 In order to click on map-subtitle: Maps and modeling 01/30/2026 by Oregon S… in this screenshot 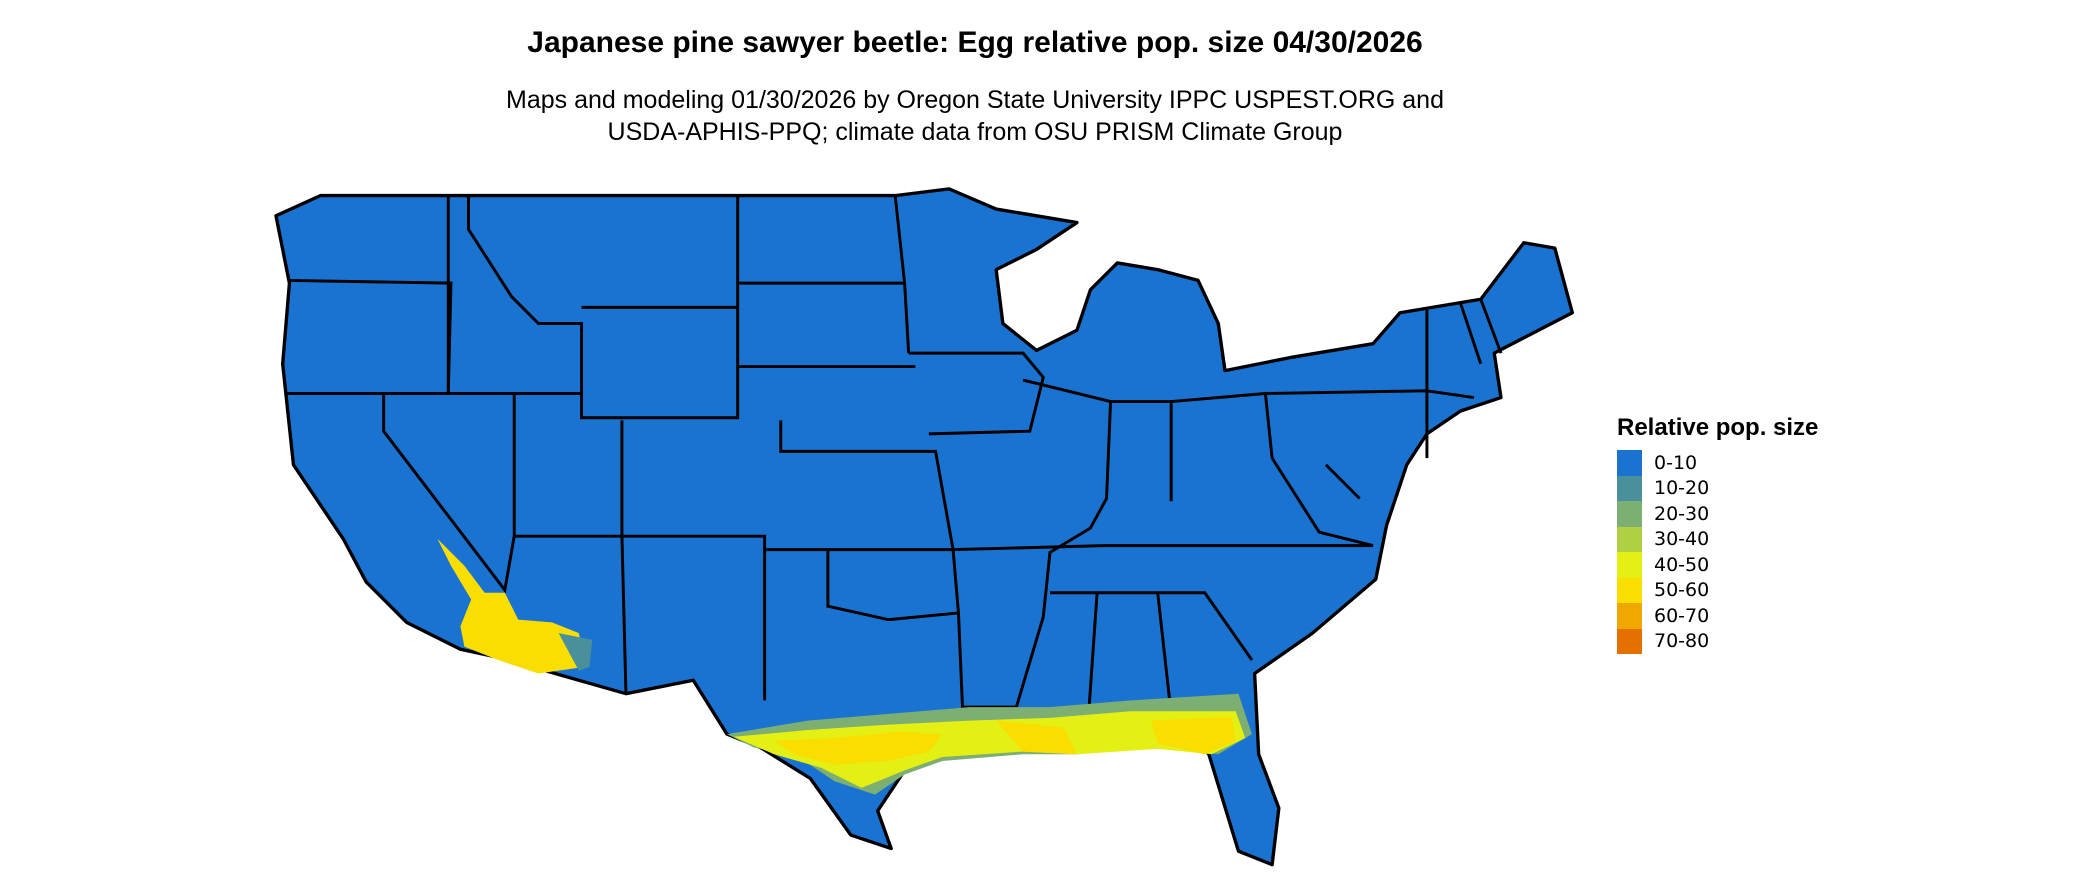, I will do `click(975, 116)`.